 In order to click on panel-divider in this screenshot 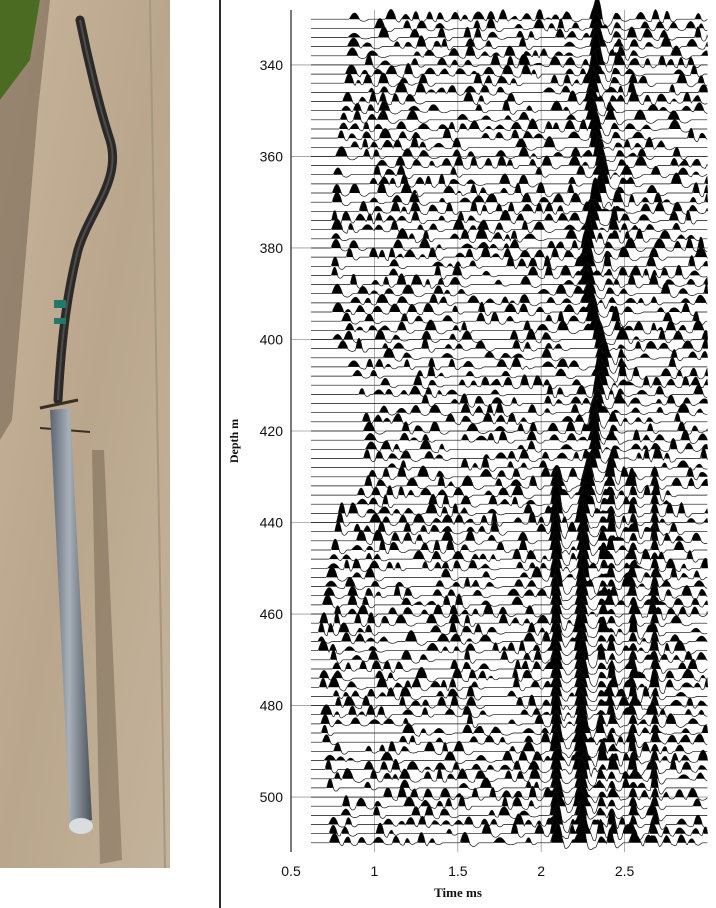, I will do `click(220, 454)`.